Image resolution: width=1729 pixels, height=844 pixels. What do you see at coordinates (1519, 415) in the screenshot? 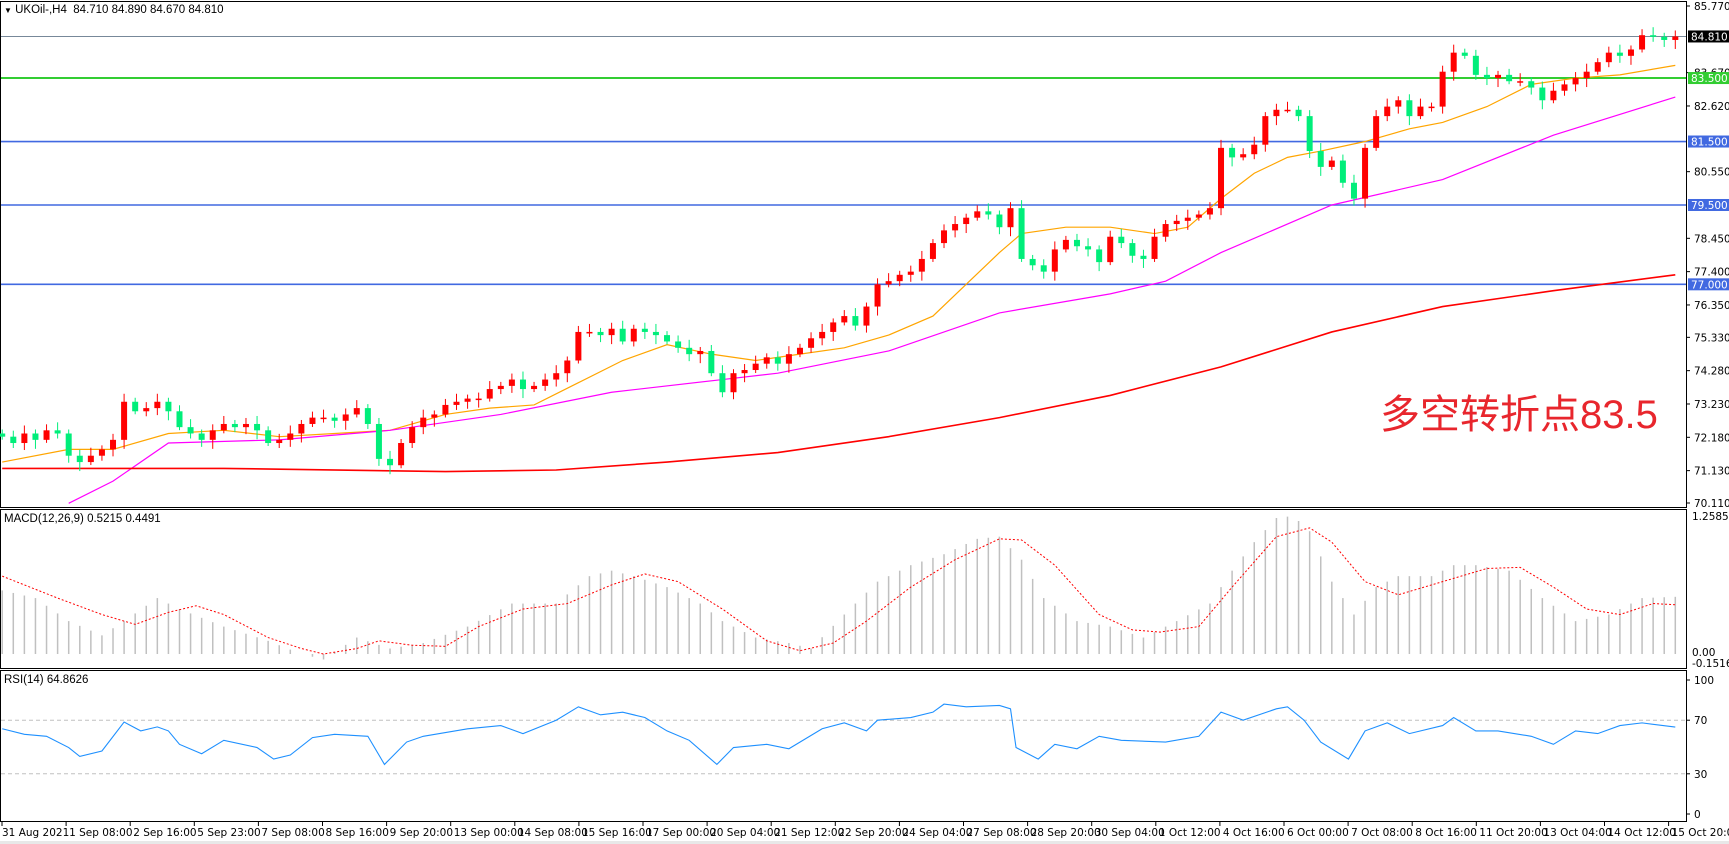
I see `annotation-text: 多空转折点83.5` at bounding box center [1519, 415].